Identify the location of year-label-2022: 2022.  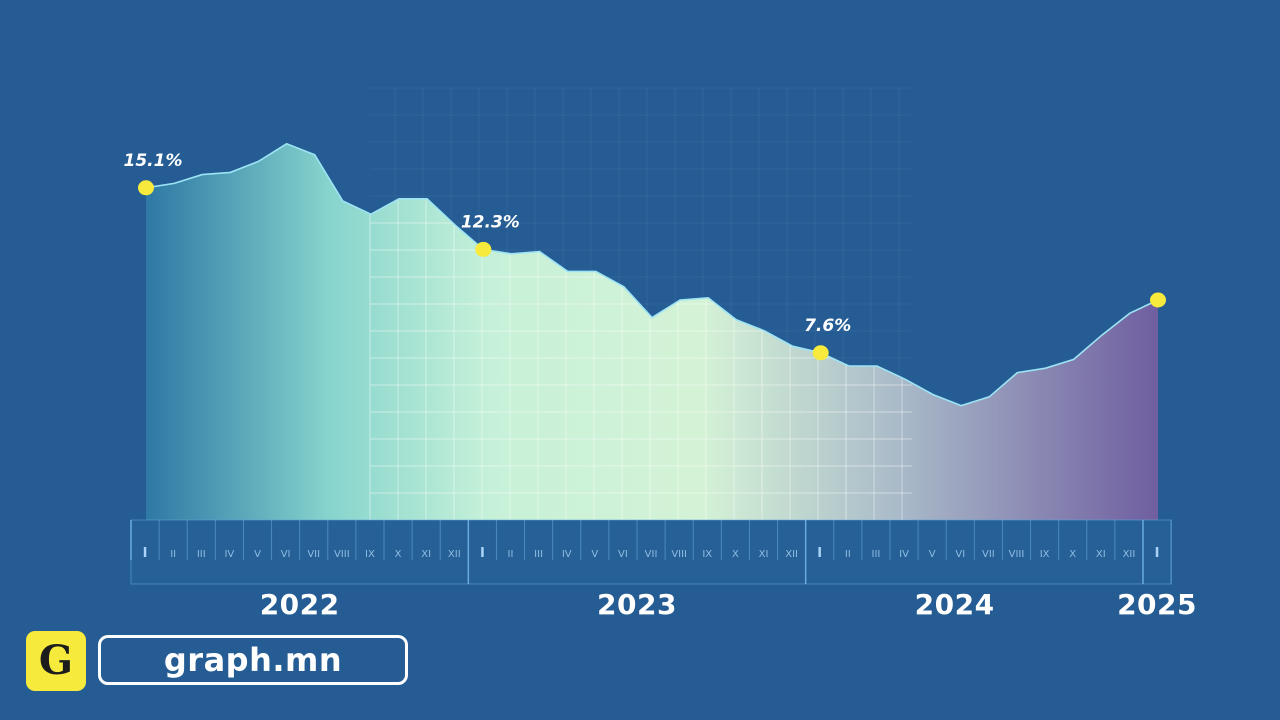
(299, 604).